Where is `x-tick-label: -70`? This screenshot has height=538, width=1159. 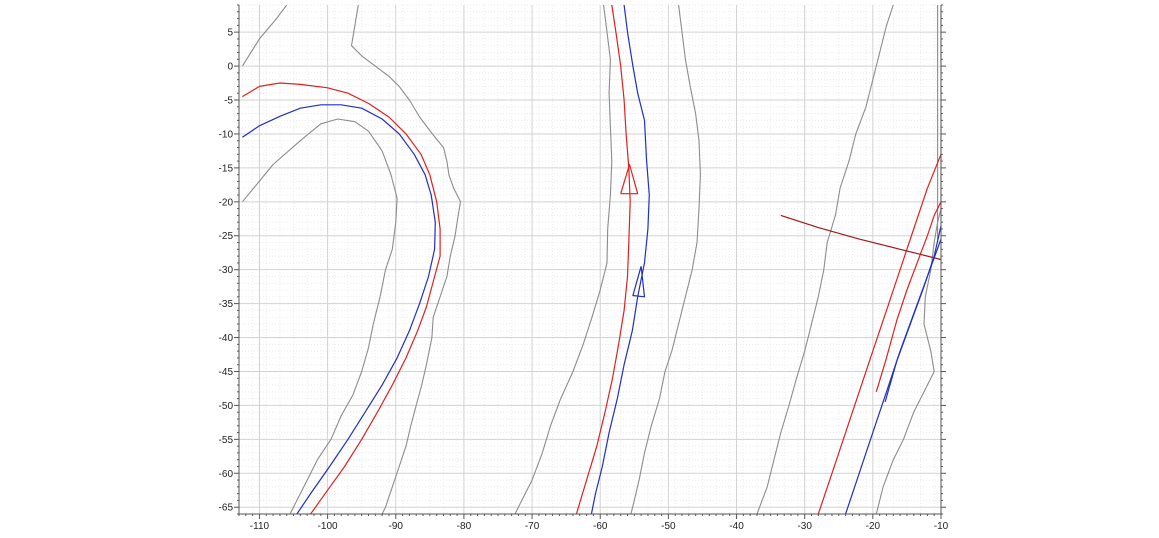
x-tick-label: -70 is located at coordinates (532, 526).